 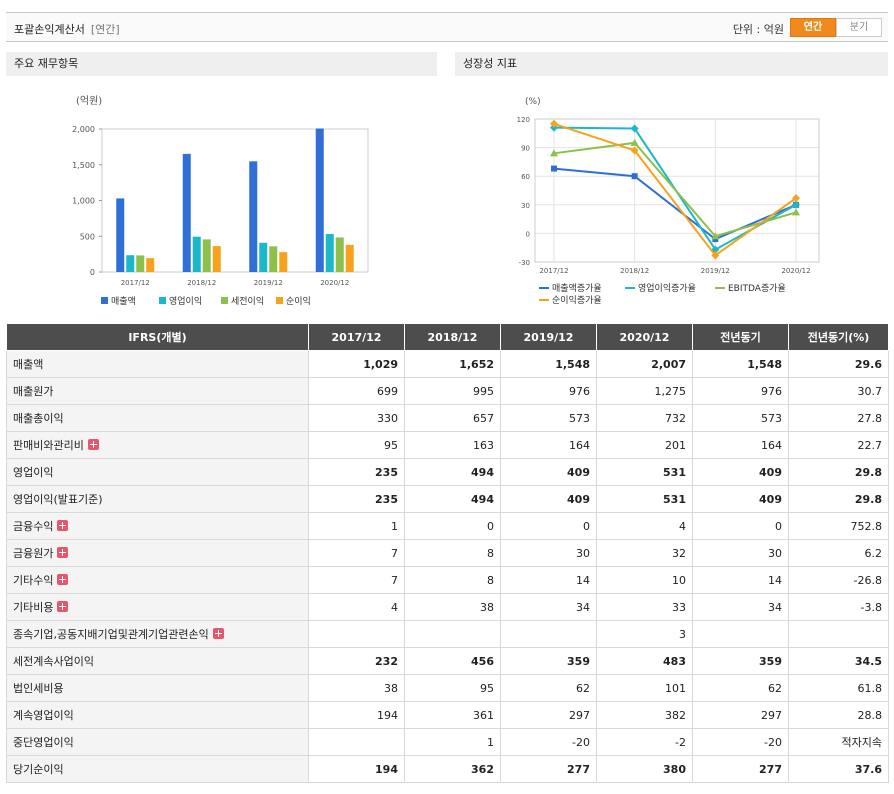 I want to click on statement-title-text: 포괄손익계산서, so click(x=49, y=29).